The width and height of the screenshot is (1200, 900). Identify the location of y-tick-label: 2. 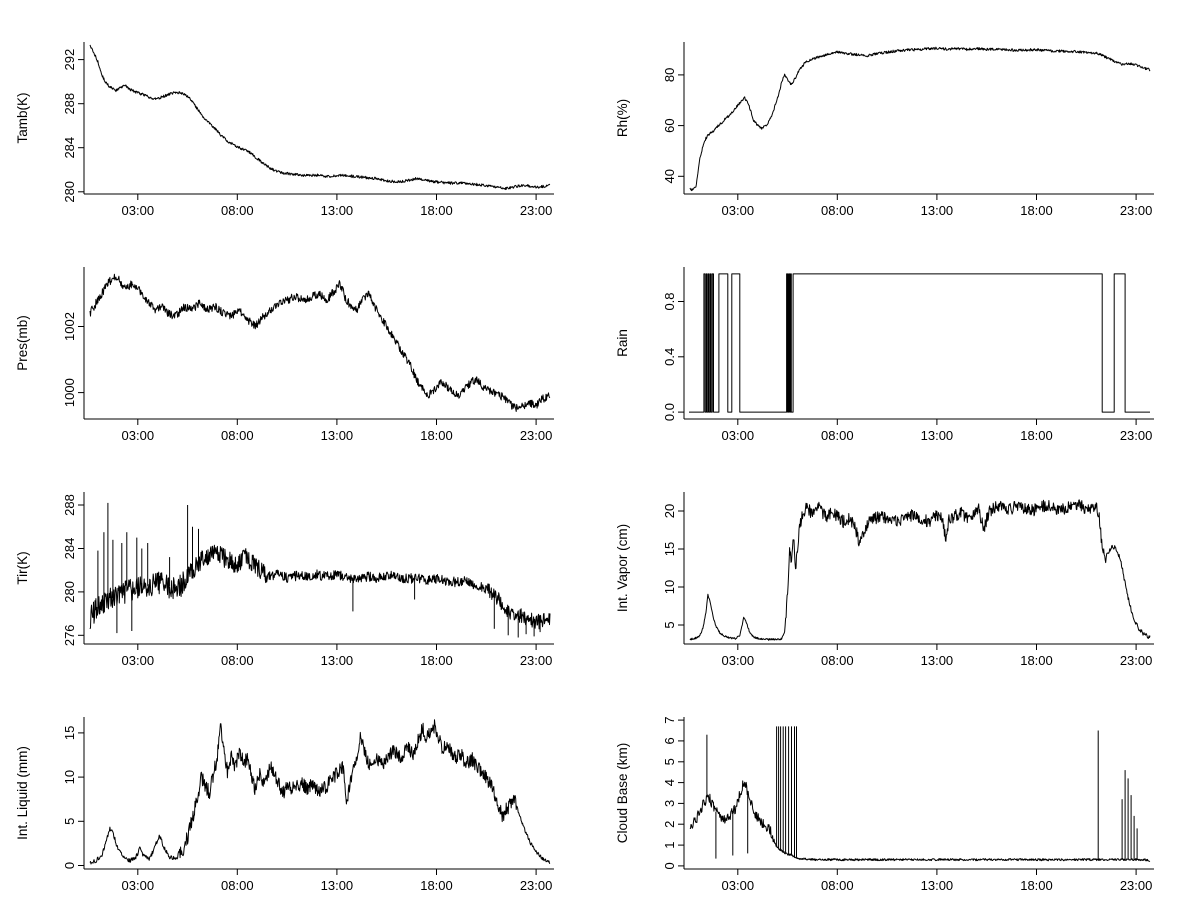
(669, 824).